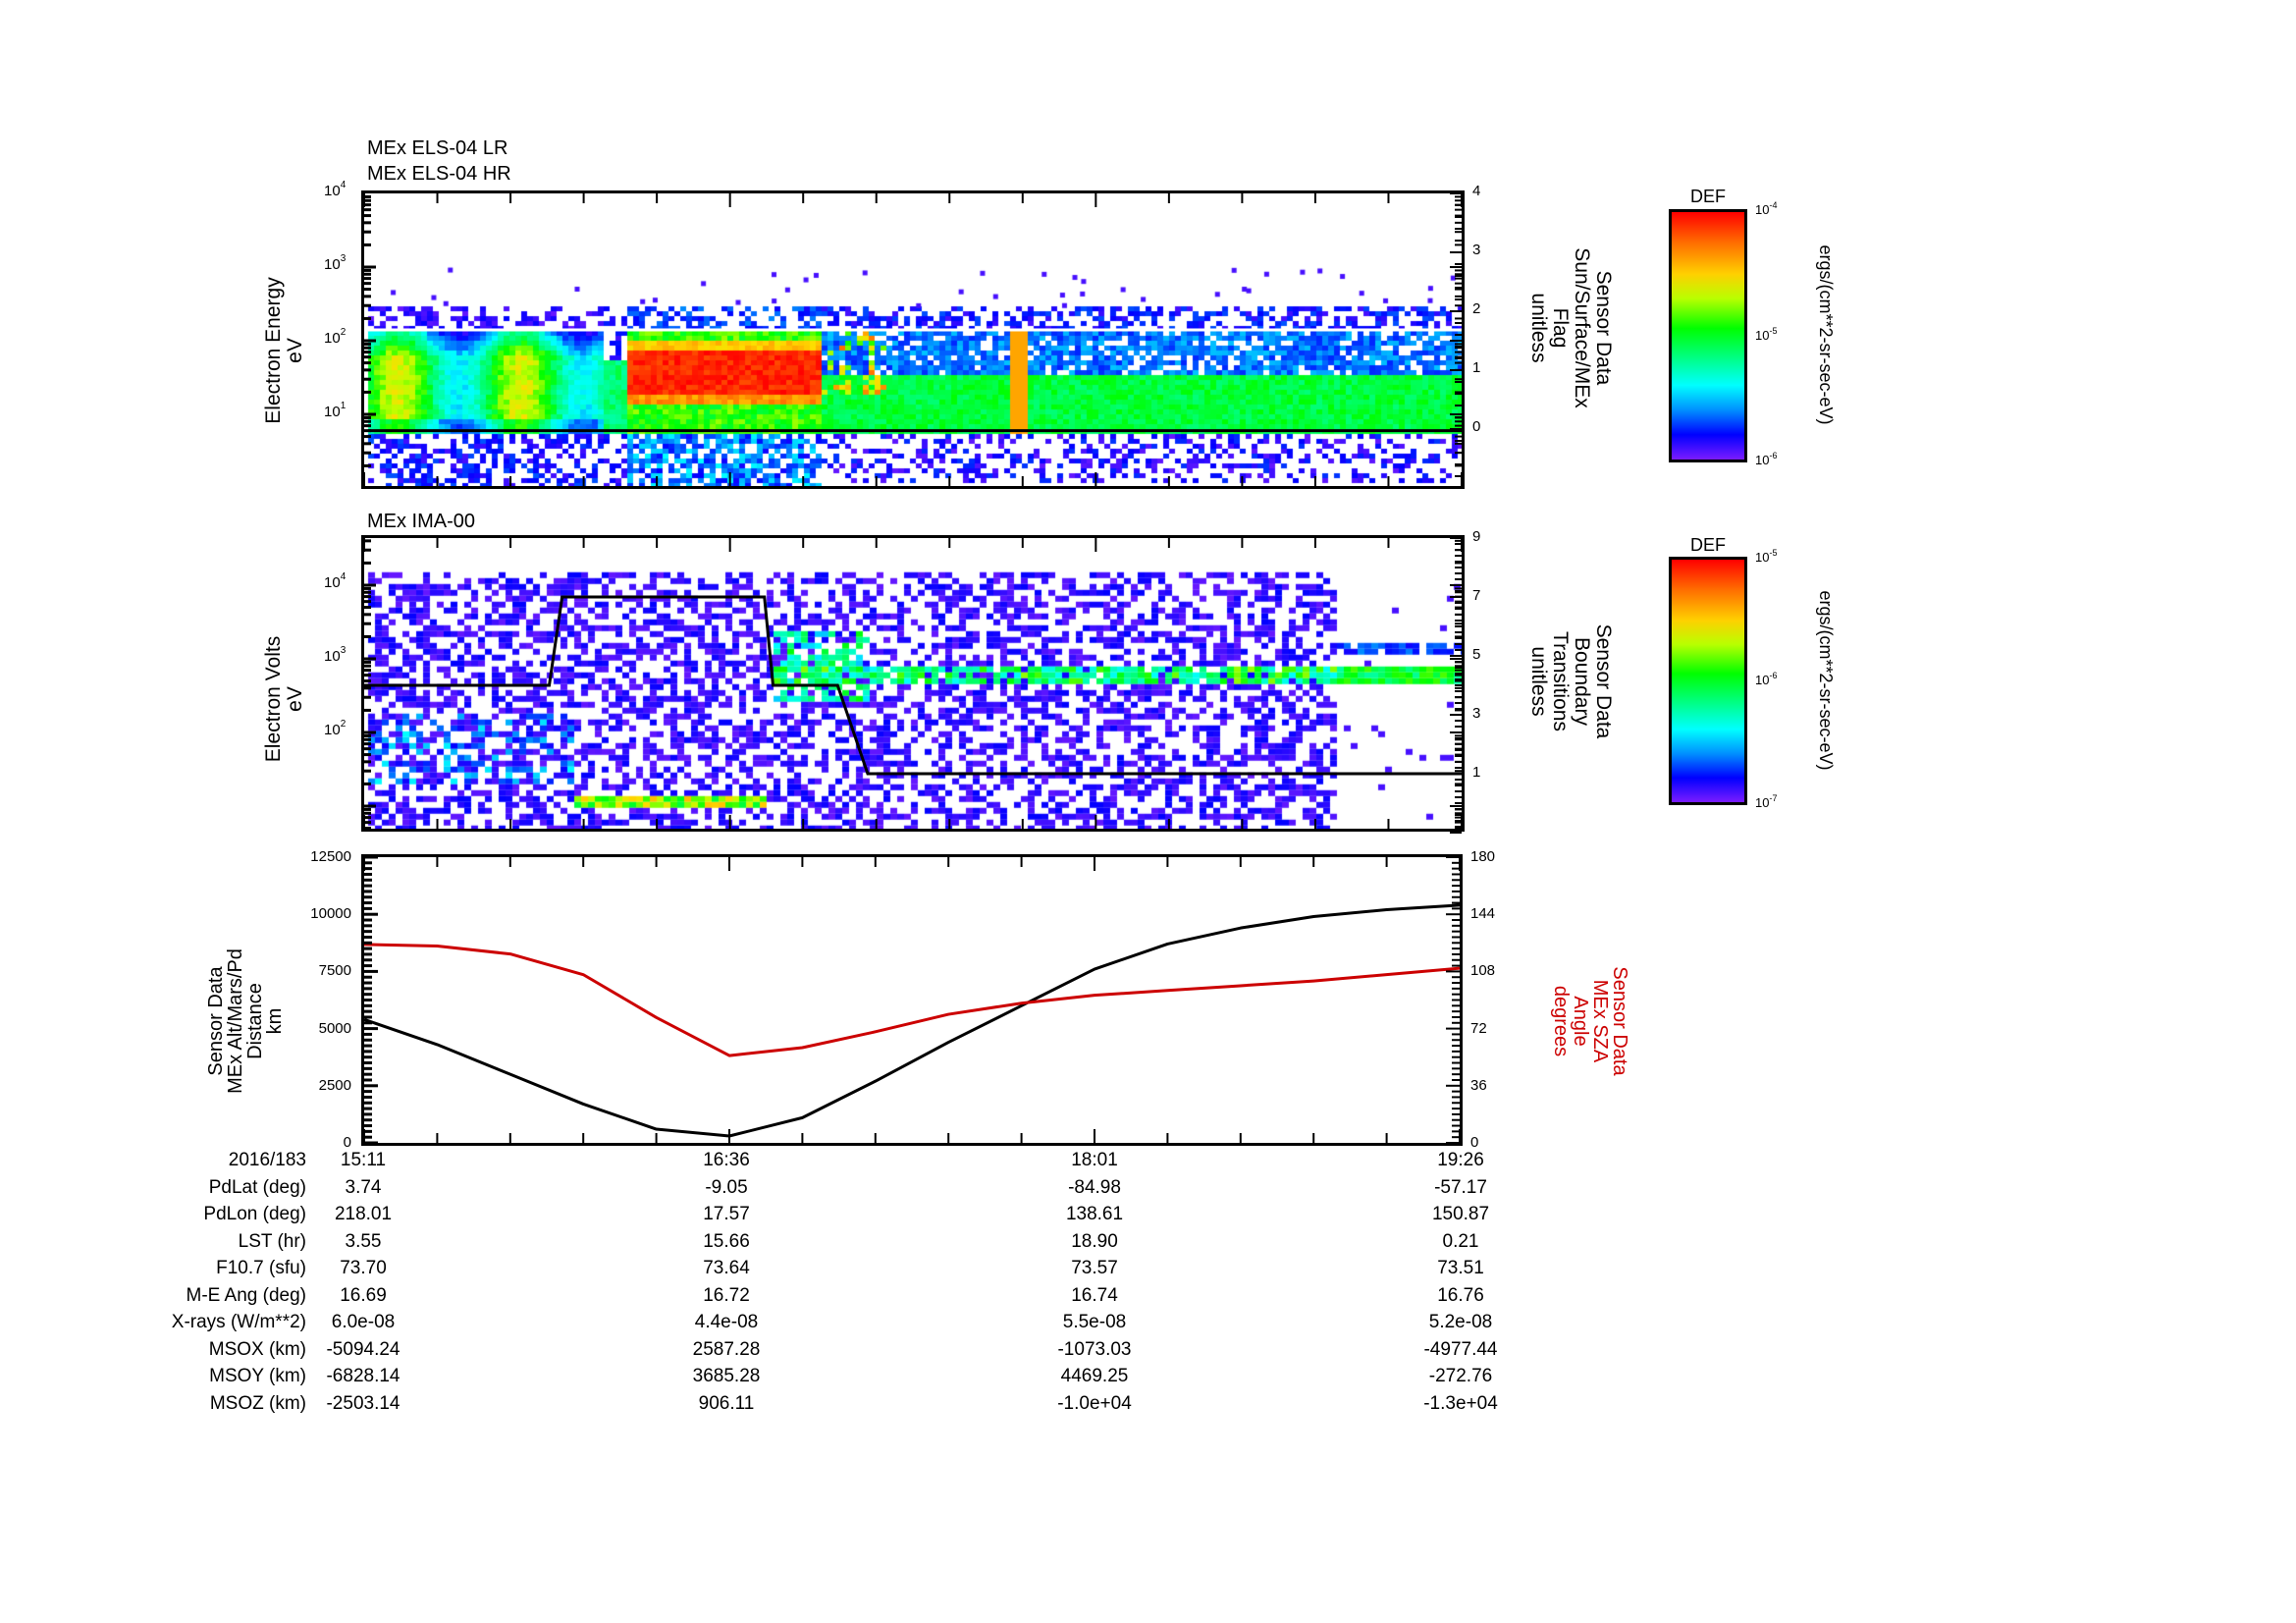 This screenshot has width=2296, height=1623. I want to click on panel3-lines-svg, so click(912, 1000).